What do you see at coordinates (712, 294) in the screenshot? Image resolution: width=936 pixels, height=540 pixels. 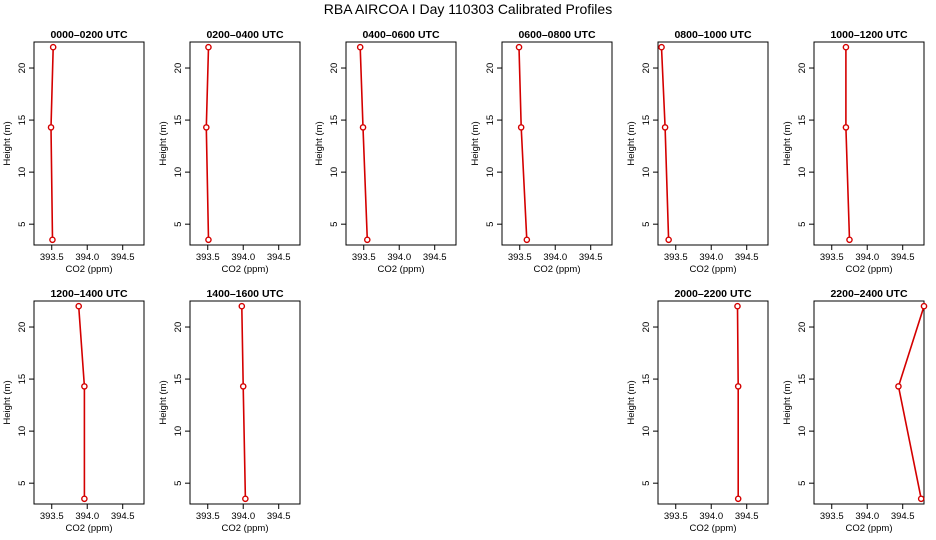 I see `panel-title: 2000–2200 UTC` at bounding box center [712, 294].